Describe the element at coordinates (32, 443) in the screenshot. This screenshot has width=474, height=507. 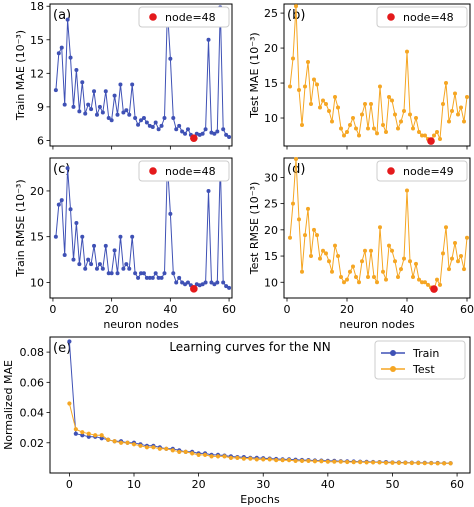
I see `y-tick-label: 0.02` at that location.